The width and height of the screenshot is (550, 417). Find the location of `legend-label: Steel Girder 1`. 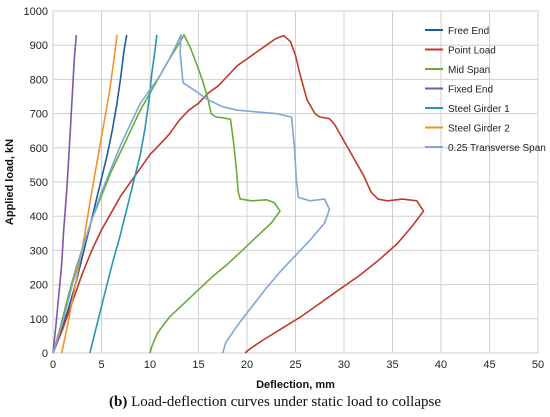

legend-label: Steel Girder 1 is located at coordinates (479, 109).